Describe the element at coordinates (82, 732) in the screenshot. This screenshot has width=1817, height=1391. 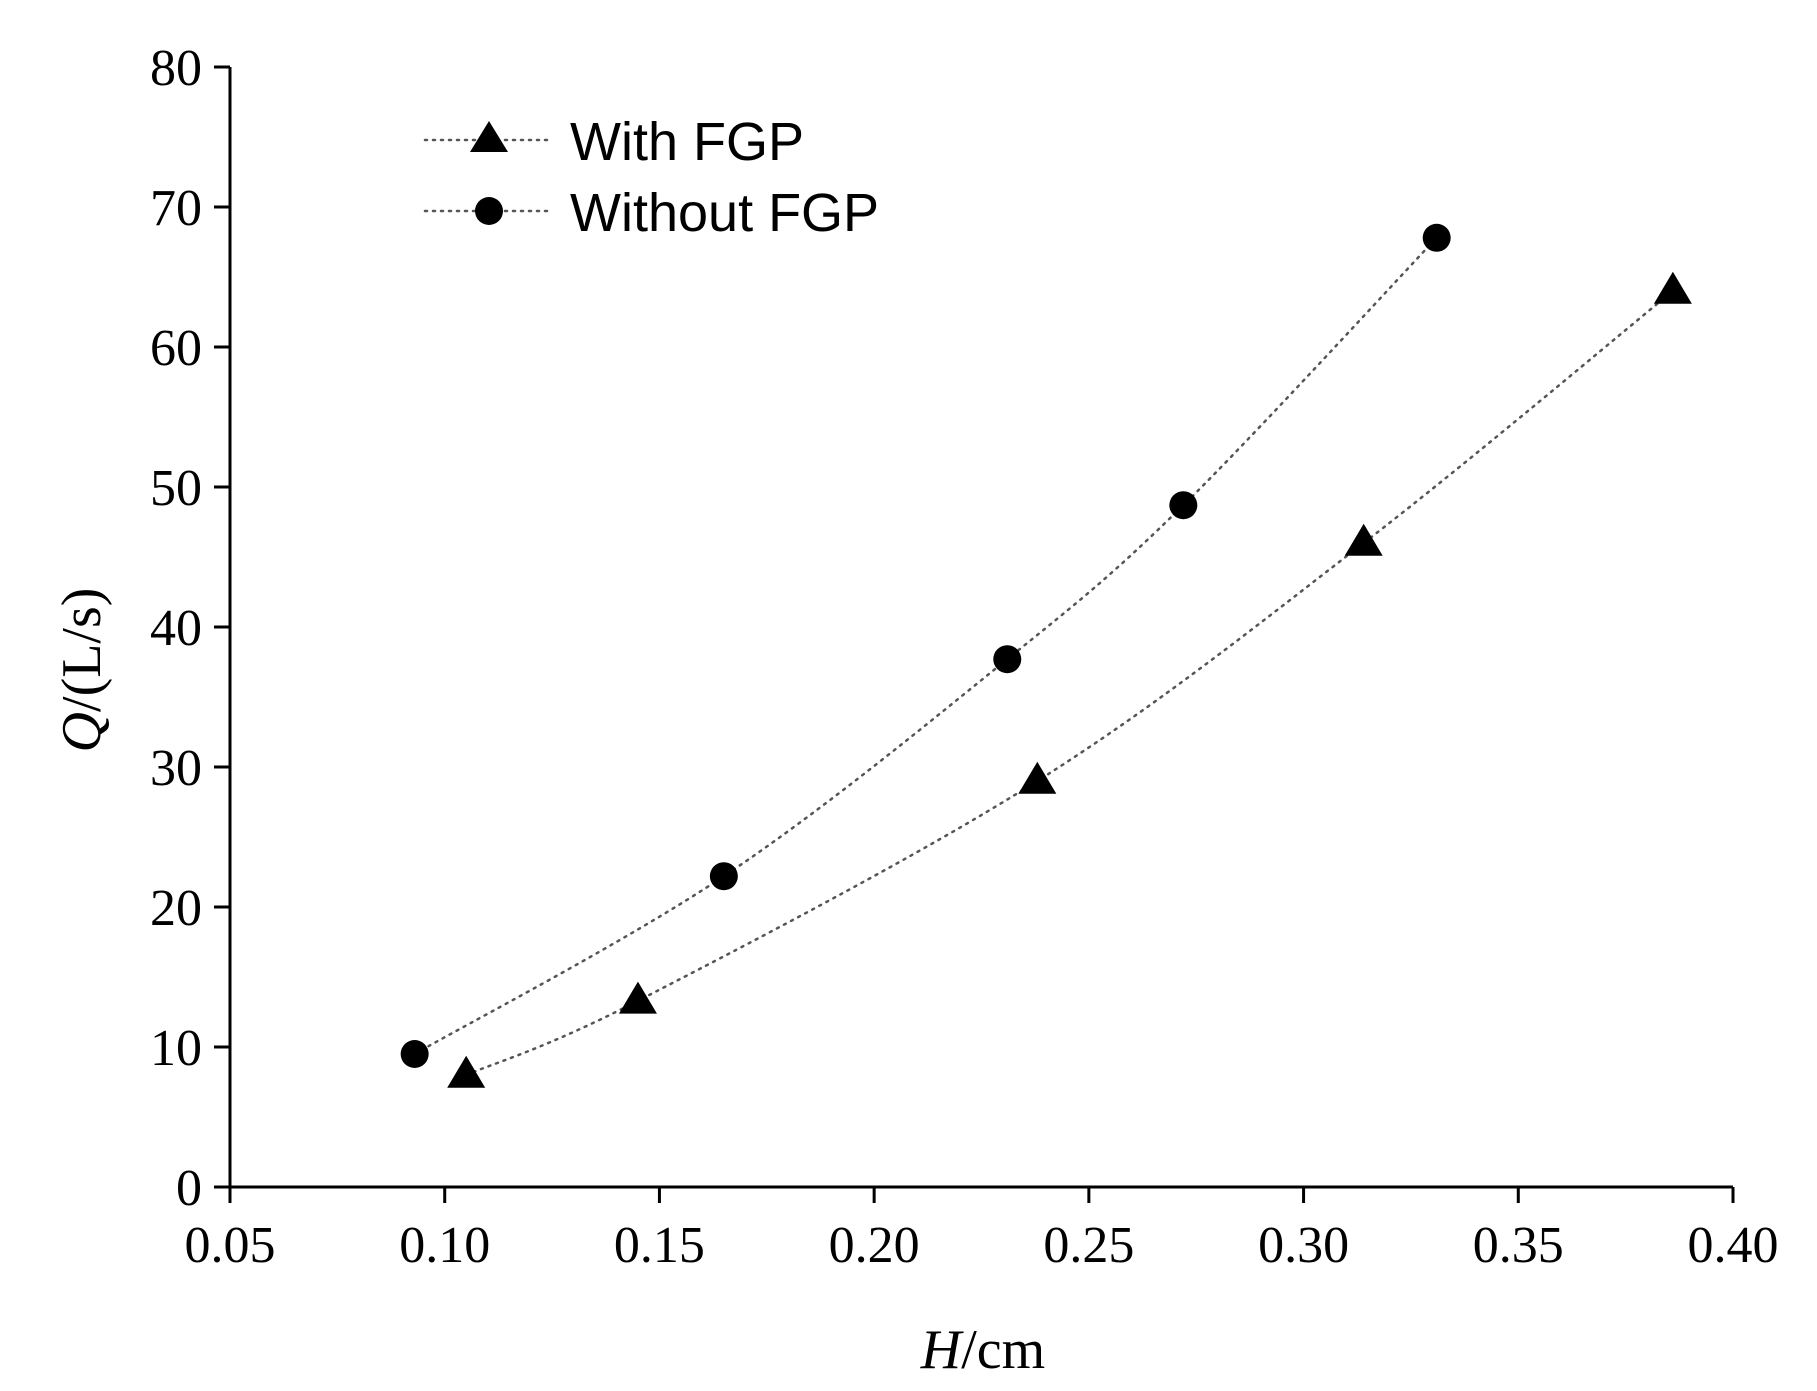
I see `y-axis-var: Q` at that location.